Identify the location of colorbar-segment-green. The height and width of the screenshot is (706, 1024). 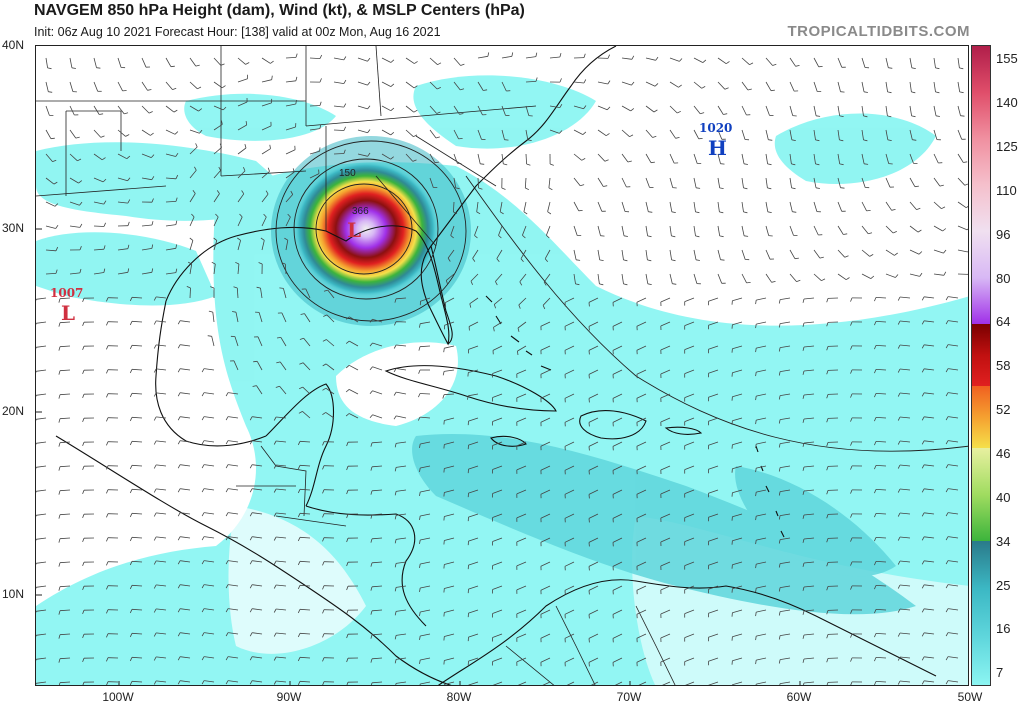
(981, 494).